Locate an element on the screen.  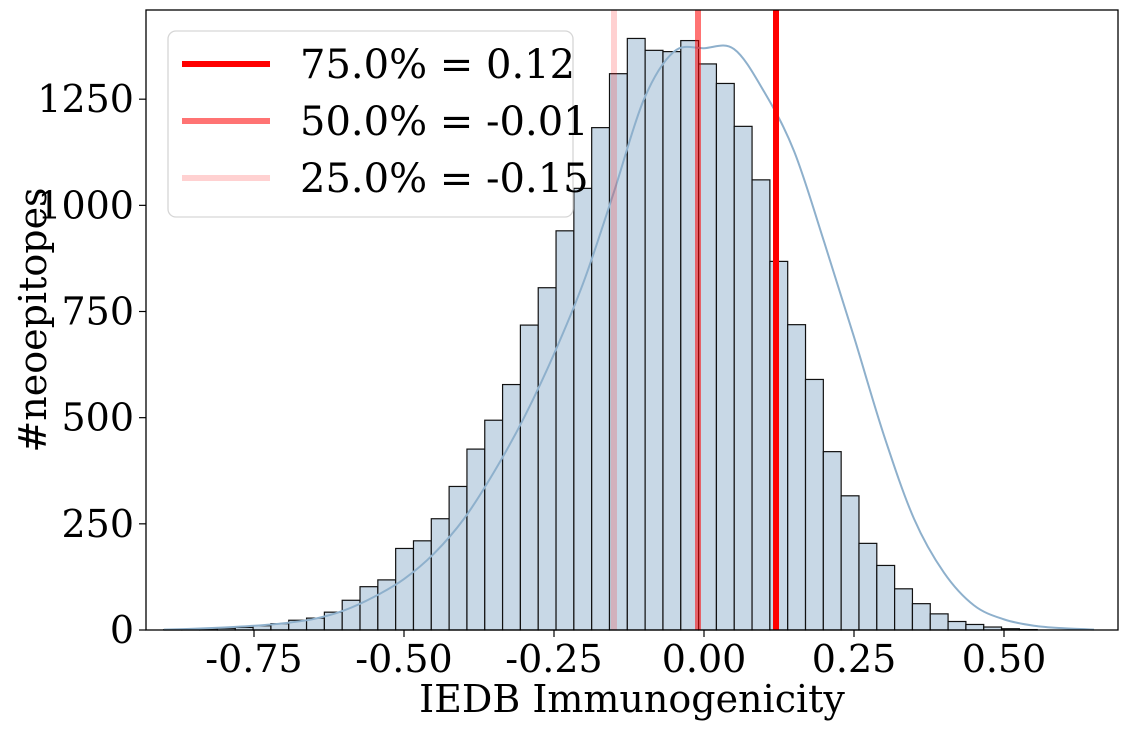
quantile-lines is located at coordinates (695, 320).